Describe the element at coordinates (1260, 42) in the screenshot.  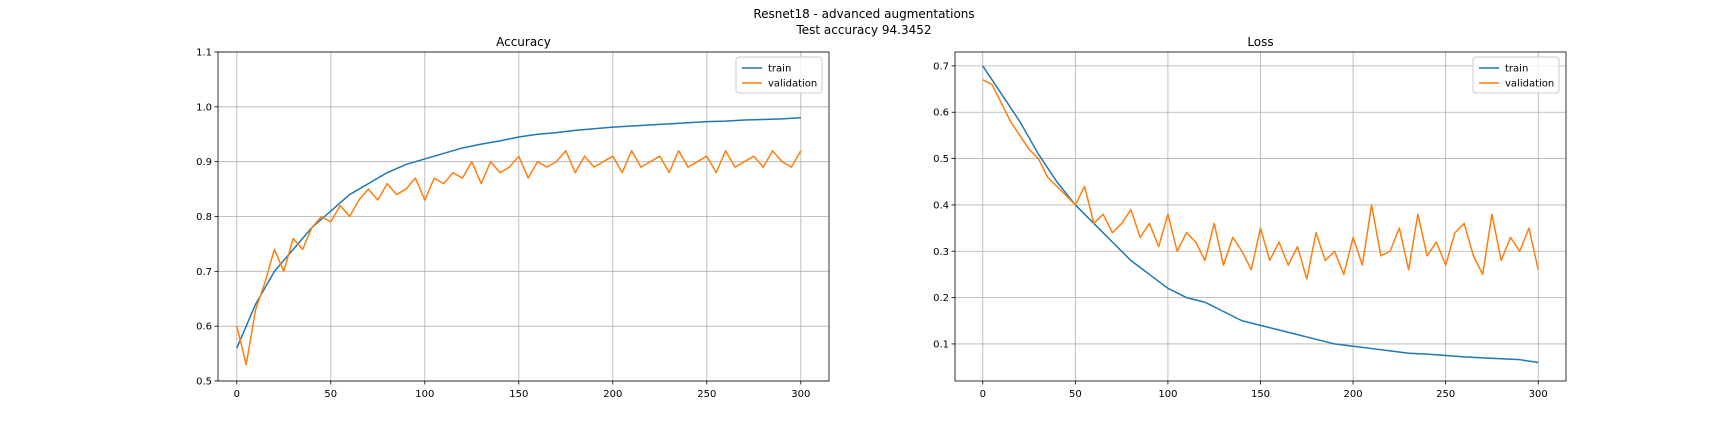
I see `loss-panel-title: Loss` at that location.